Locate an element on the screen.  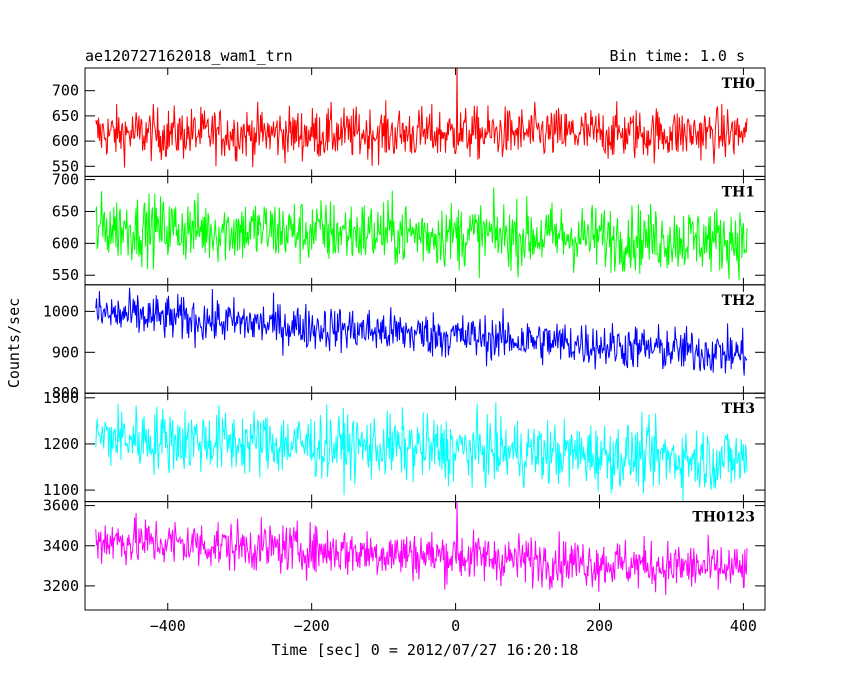
y-tick-label: 1000 is located at coordinates (61, 311).